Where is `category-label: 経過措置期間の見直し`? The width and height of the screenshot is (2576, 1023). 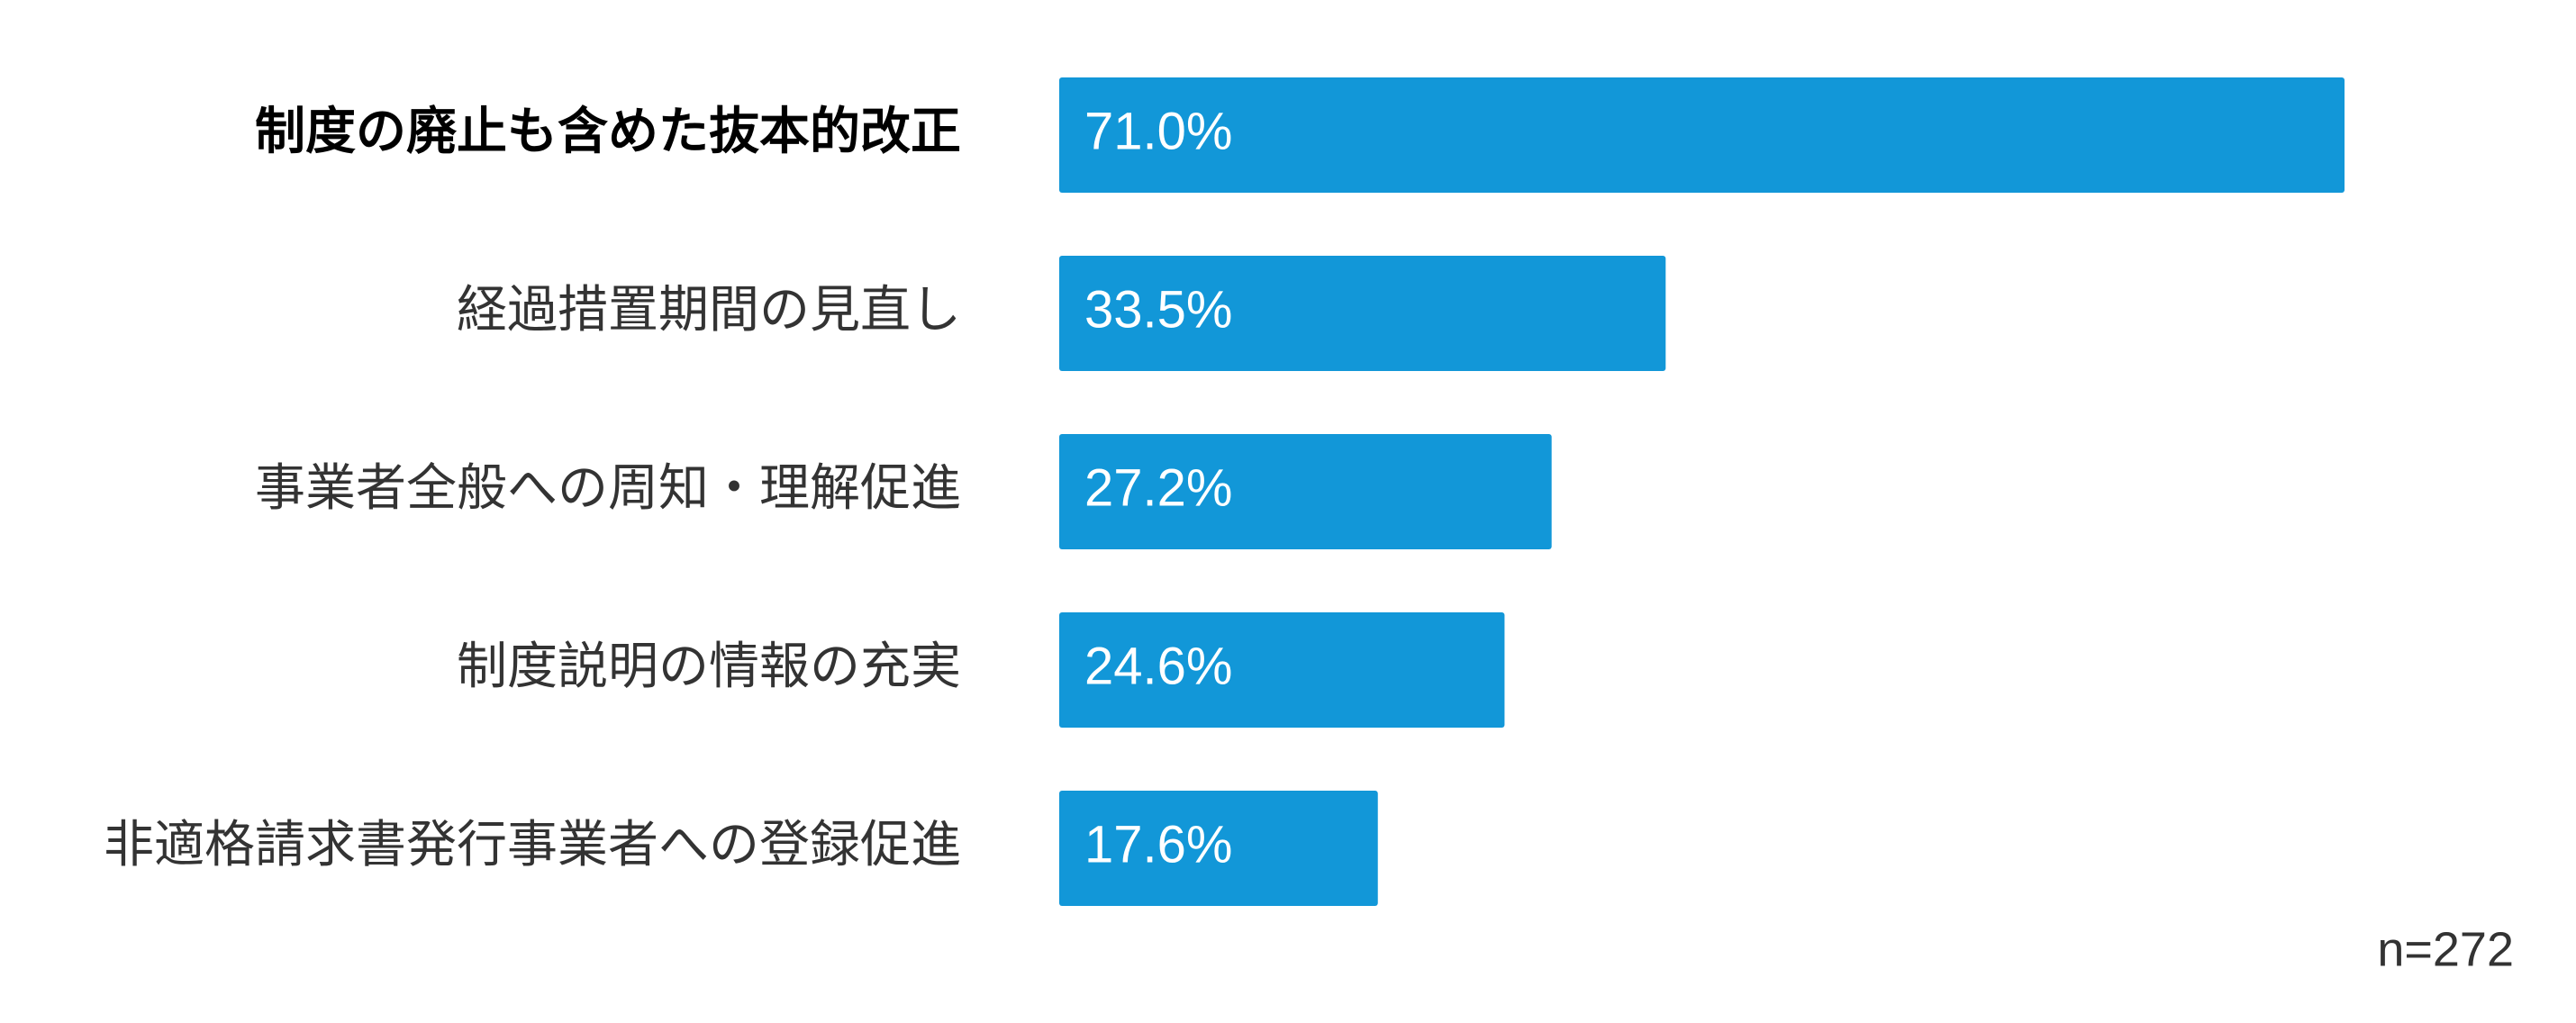
category-label: 経過措置期間の見直し is located at coordinates (709, 310).